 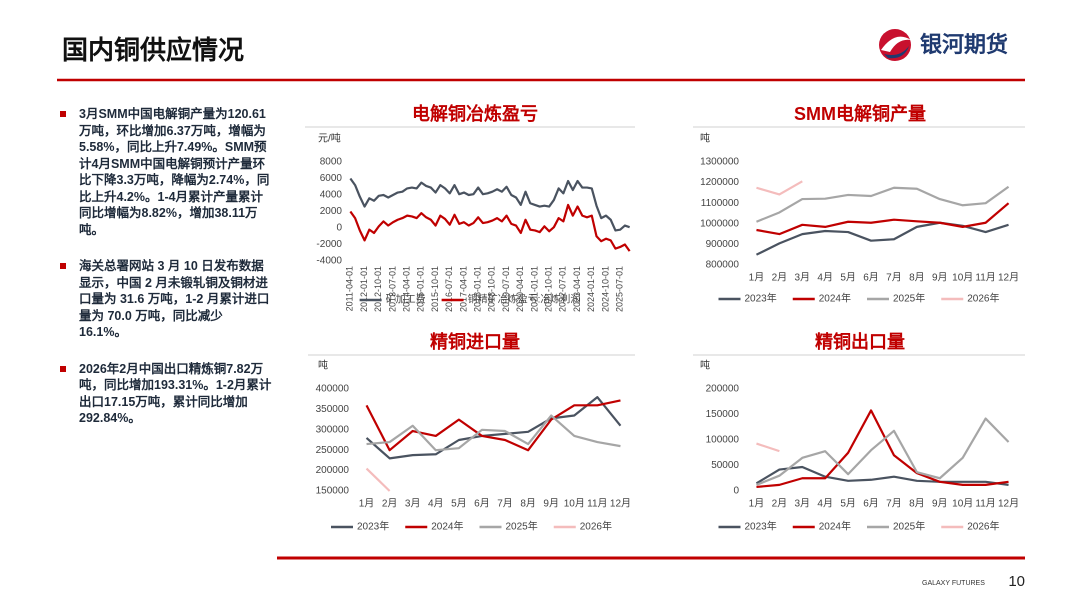 I want to click on x-tick-label: 2017-04-01, so click(x=463, y=289).